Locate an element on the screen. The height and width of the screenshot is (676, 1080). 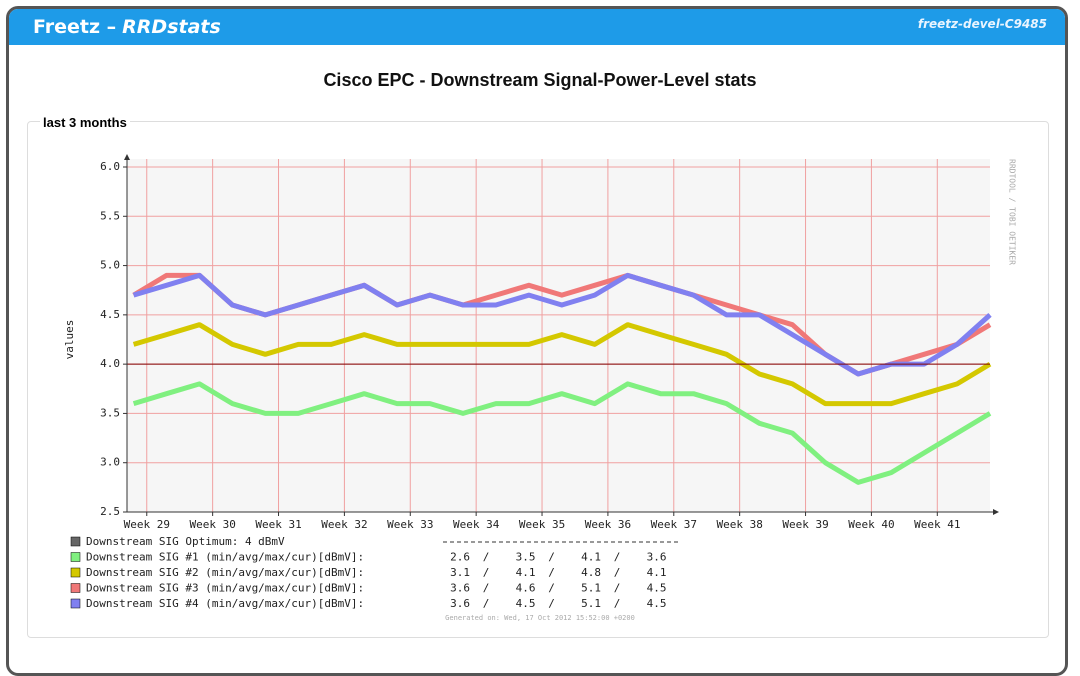
legend-label: Downstream SIG Optimum: 4 dBmV is located at coordinates (185, 541).